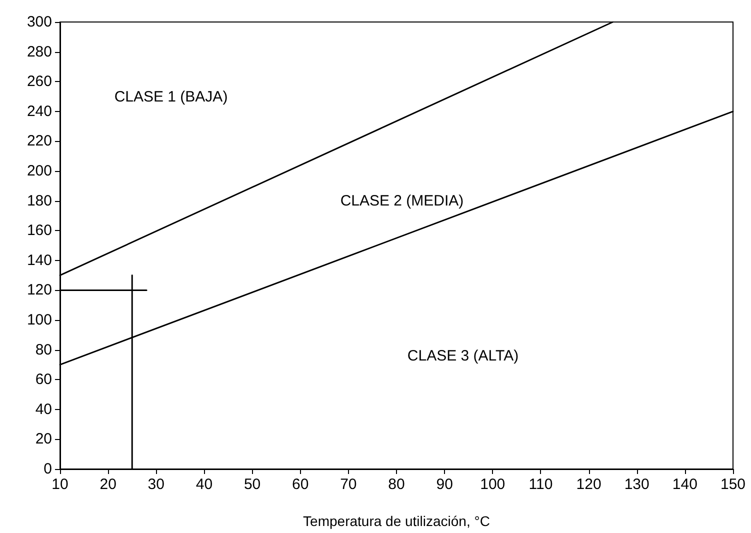 The image size is (751, 533). What do you see at coordinates (171, 97) in the screenshot?
I see `annotation: CLASE 1 (BAJA)` at bounding box center [171, 97].